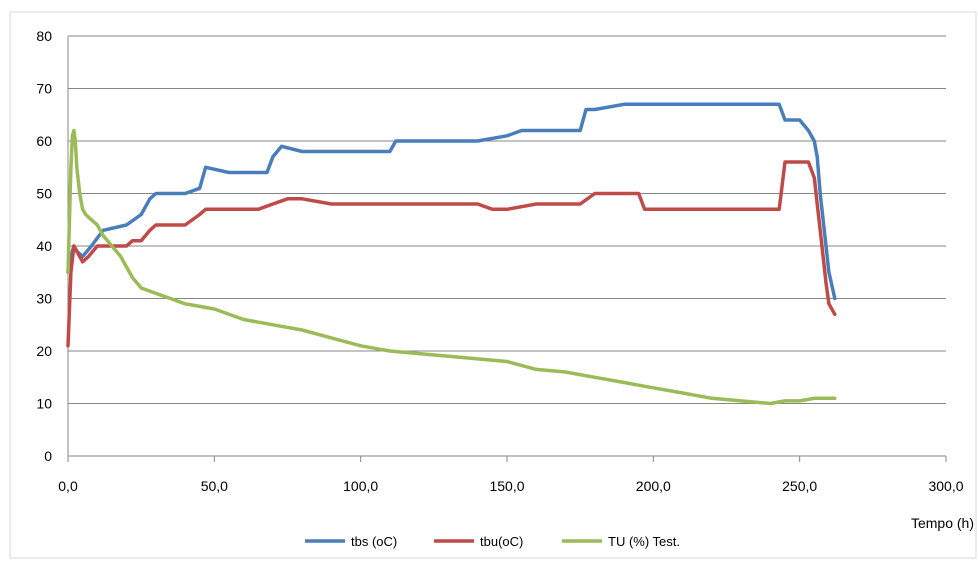  What do you see at coordinates (653, 486) in the screenshot?
I see `x-tick-label: 200,0` at bounding box center [653, 486].